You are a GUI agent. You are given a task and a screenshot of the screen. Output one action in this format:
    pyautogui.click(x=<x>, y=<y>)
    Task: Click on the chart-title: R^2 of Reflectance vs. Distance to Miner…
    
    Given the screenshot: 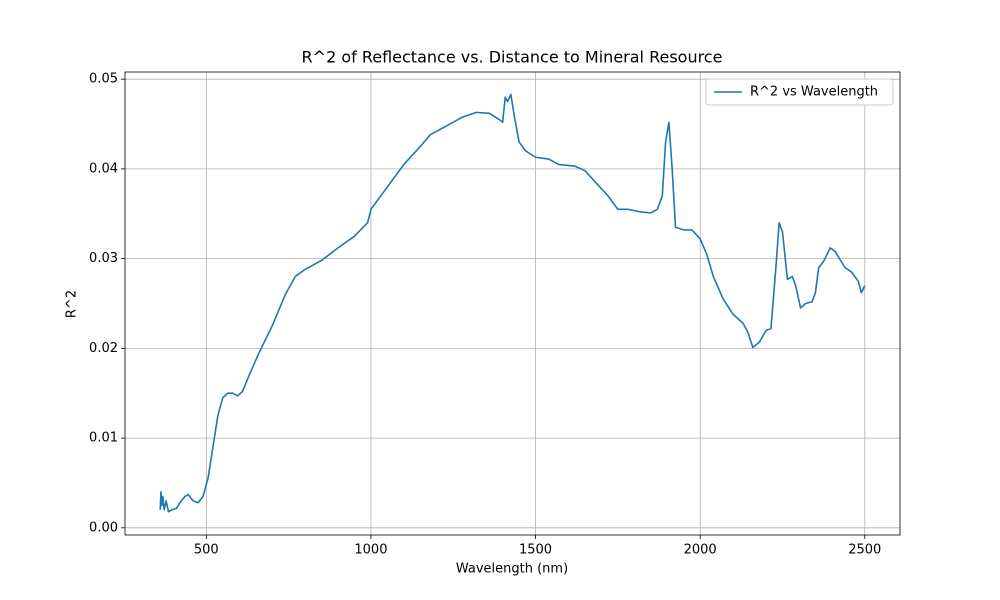 What is the action you would take?
    pyautogui.click(x=512, y=57)
    